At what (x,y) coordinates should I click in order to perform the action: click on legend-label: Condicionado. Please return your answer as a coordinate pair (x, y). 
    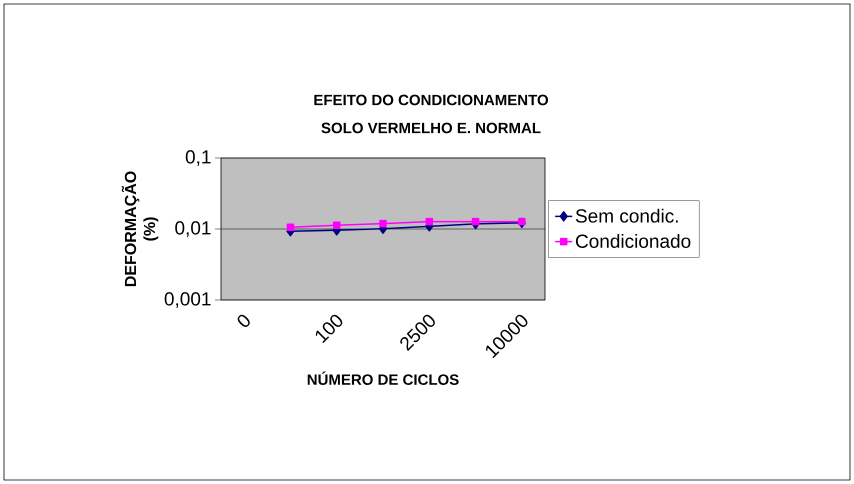
    Looking at the image, I should click on (633, 241).